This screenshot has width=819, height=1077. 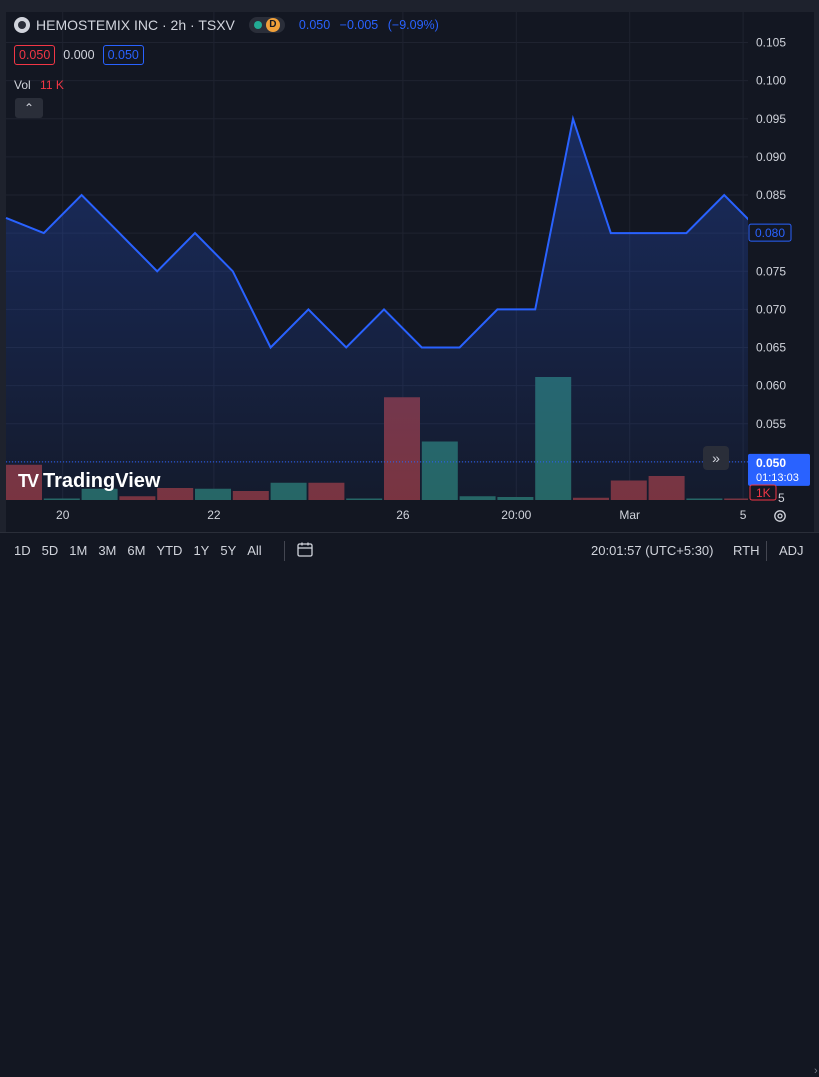 I want to click on x-tick-label: 22, so click(x=214, y=515).